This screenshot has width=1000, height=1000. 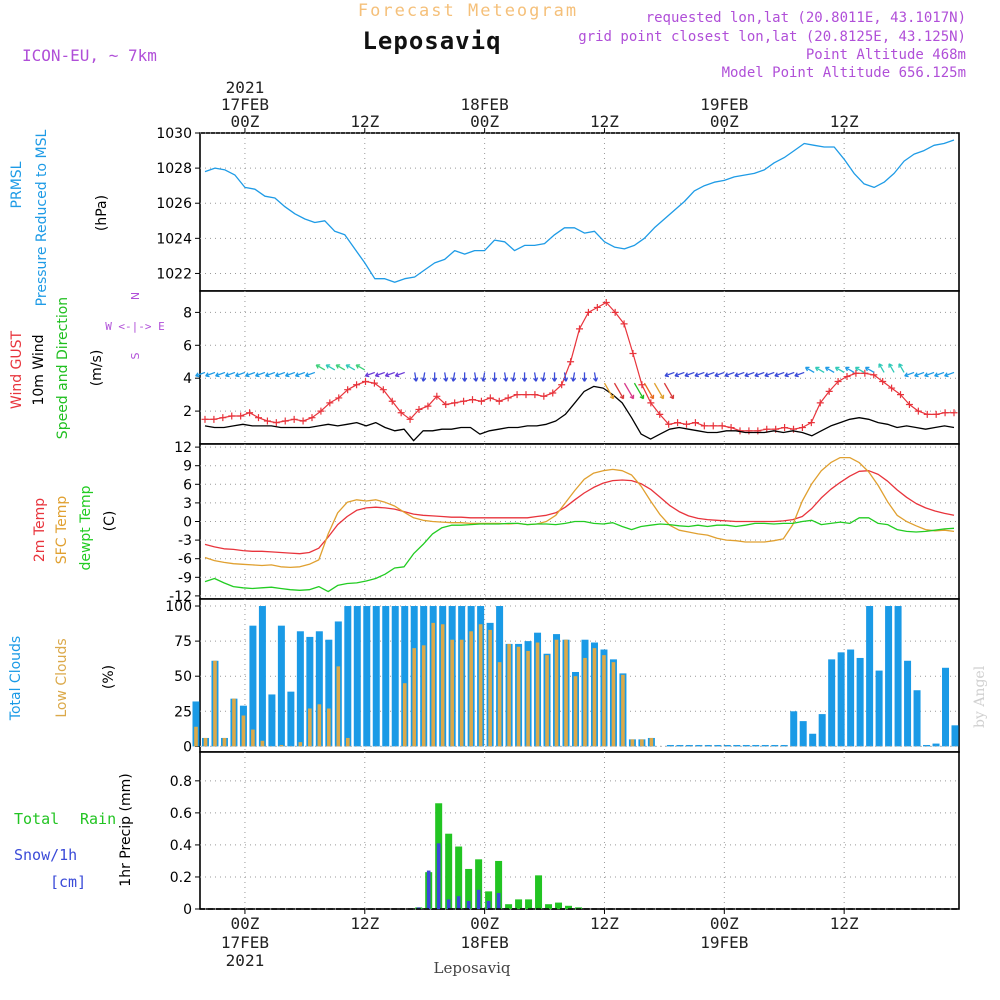 I want to click on bottom-time-label: 19FEB, so click(x=724, y=942).